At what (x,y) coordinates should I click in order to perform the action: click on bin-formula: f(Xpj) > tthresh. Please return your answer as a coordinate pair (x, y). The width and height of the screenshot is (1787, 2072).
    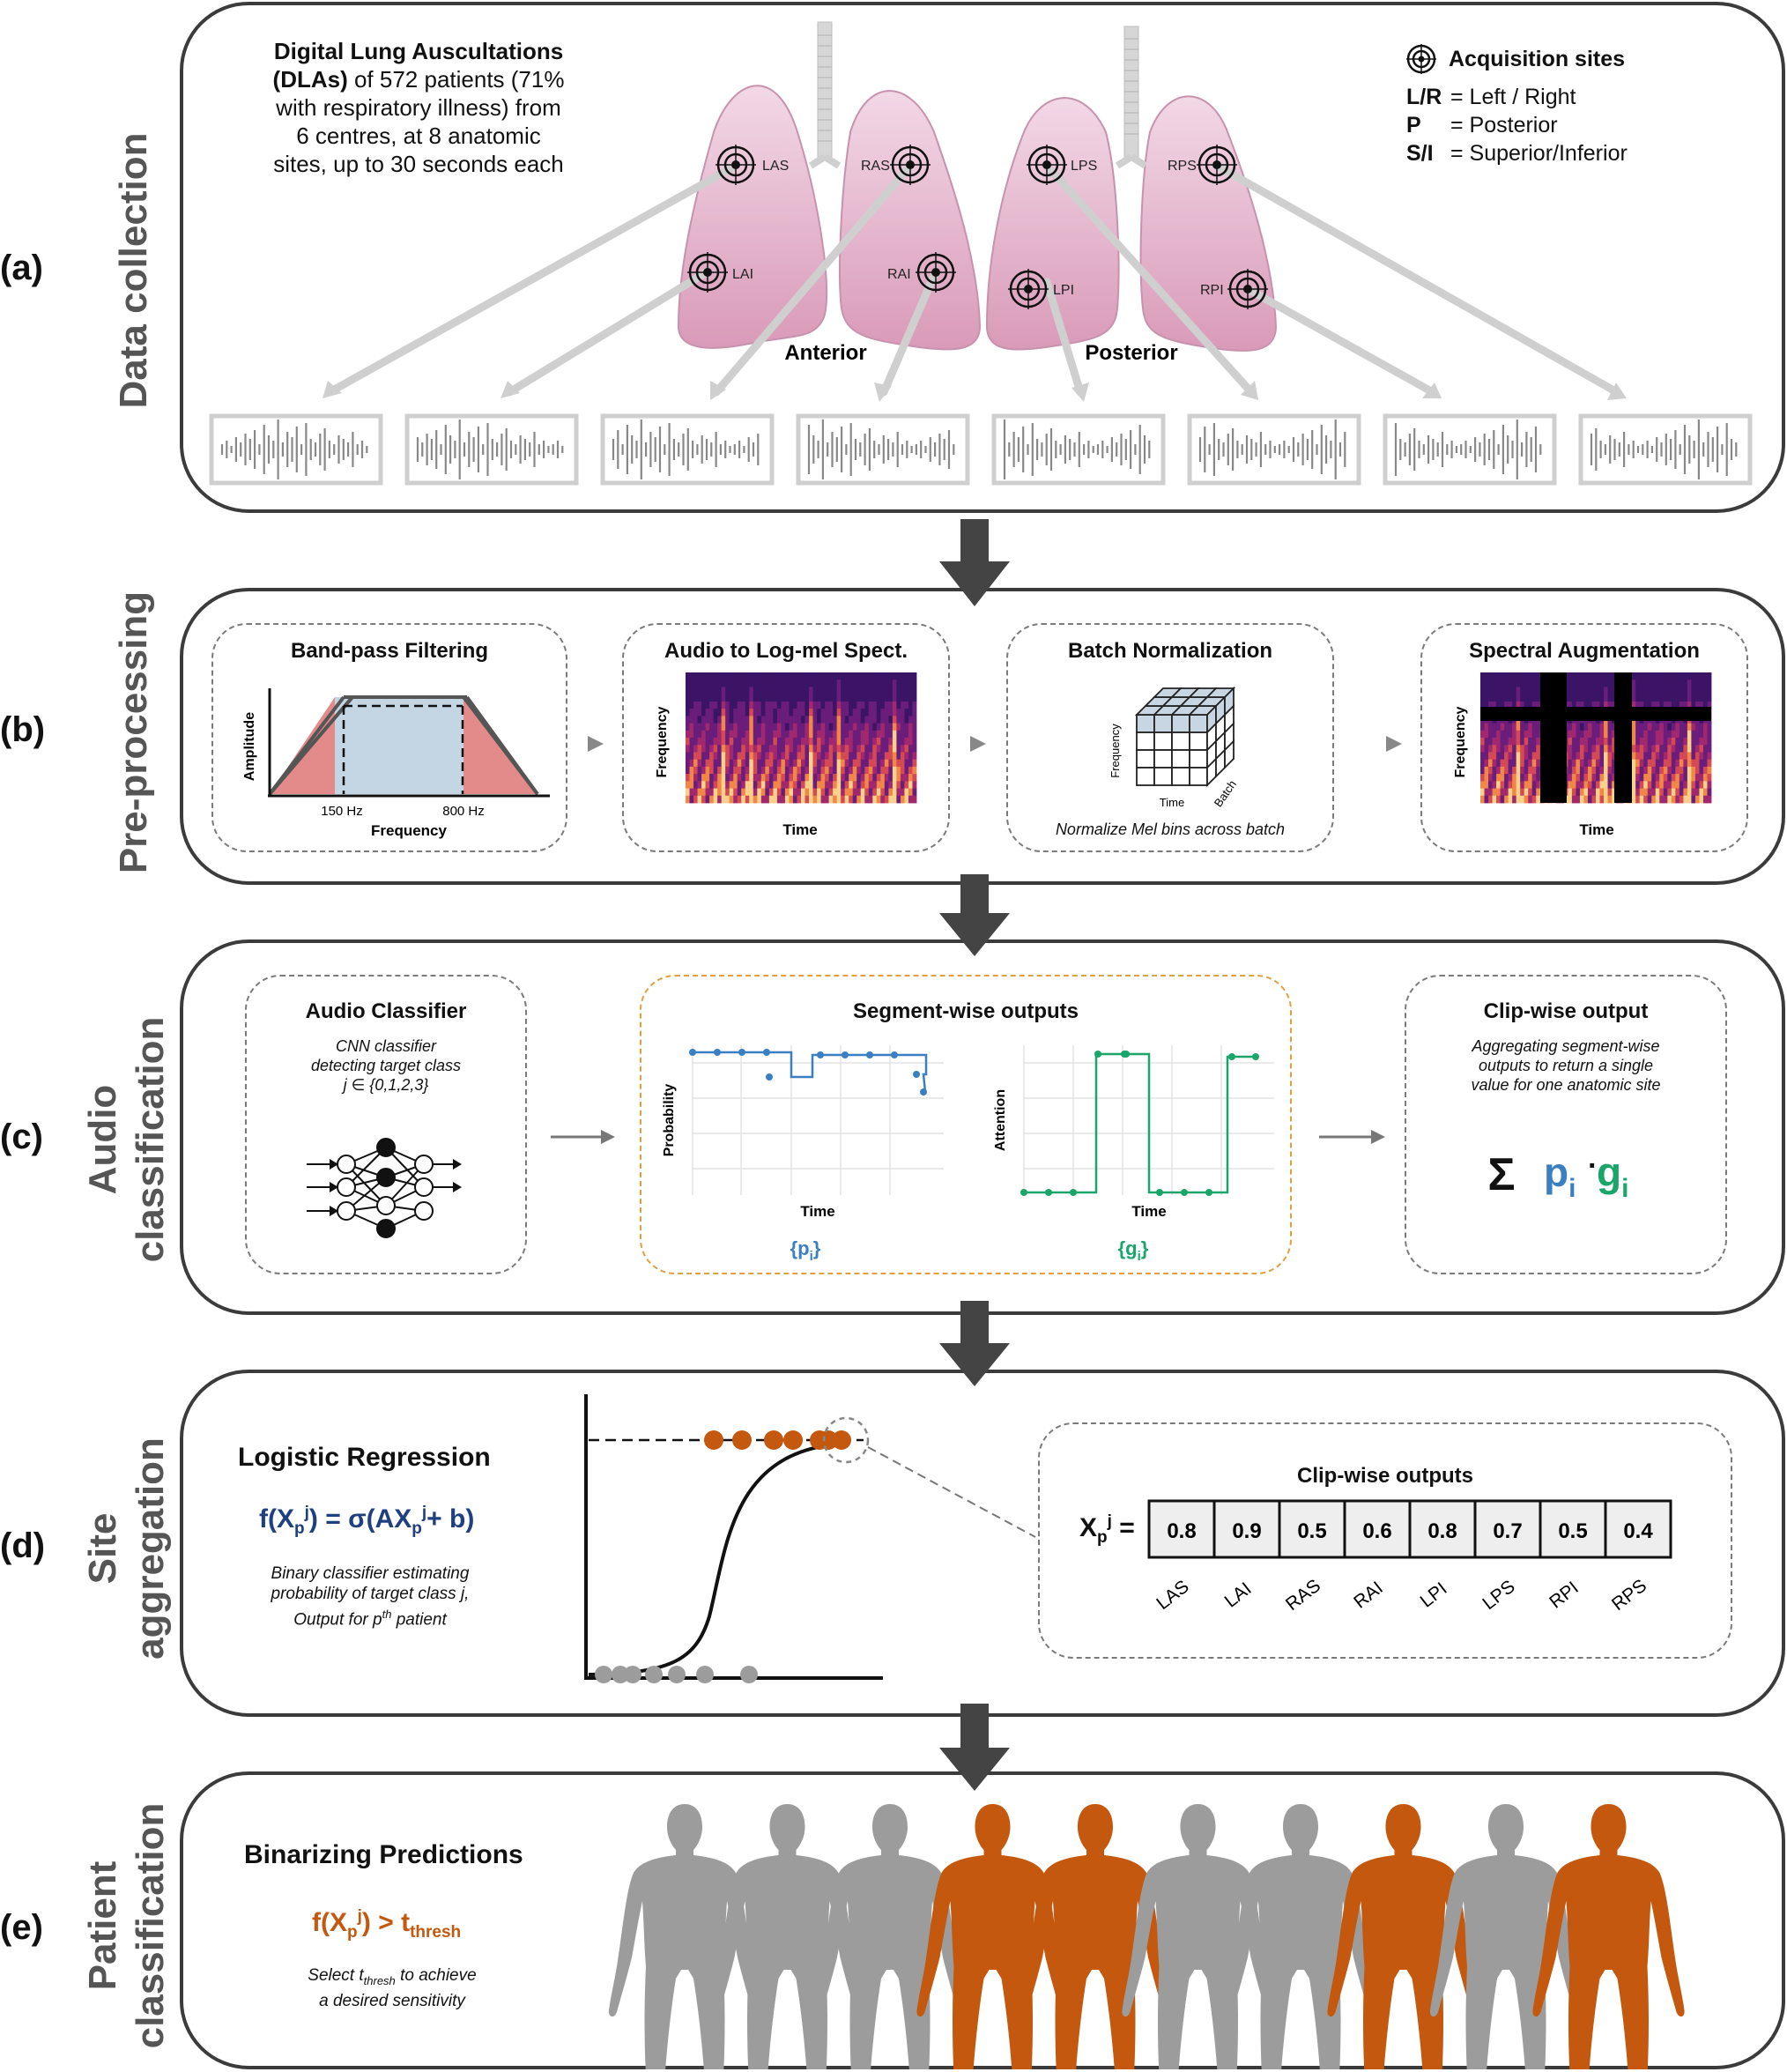
    Looking at the image, I should click on (387, 1925).